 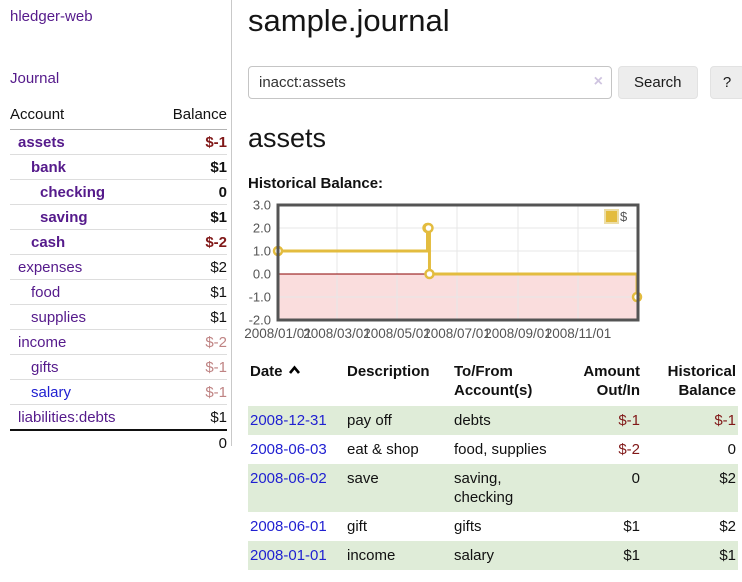 What do you see at coordinates (118, 167) in the screenshot?
I see `account-row-bank: bank $1` at bounding box center [118, 167].